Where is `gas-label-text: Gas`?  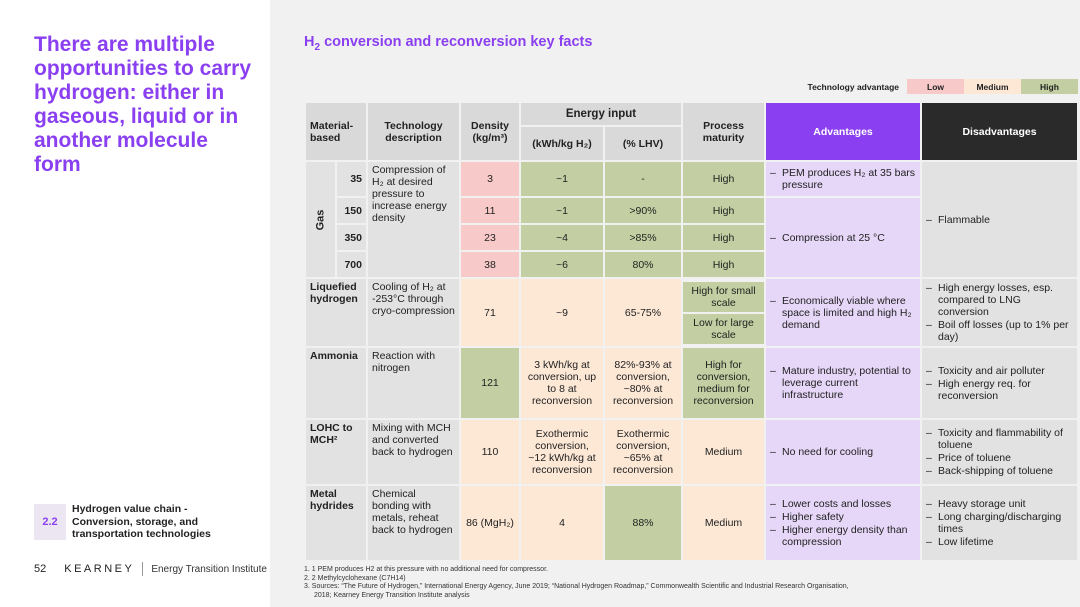
gas-label-text: Gas is located at coordinates (320, 219).